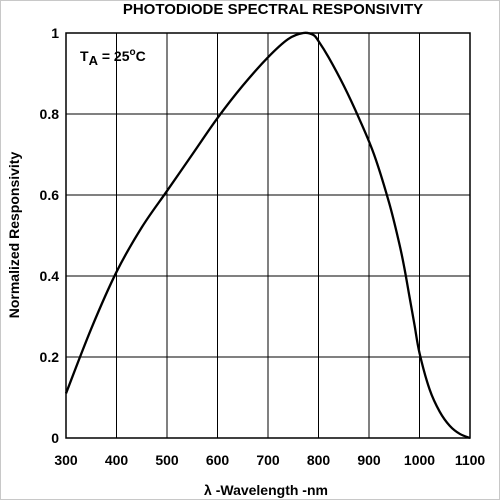  Describe the element at coordinates (50, 357) in the screenshot. I see `y-tick-label: 0.2` at that location.